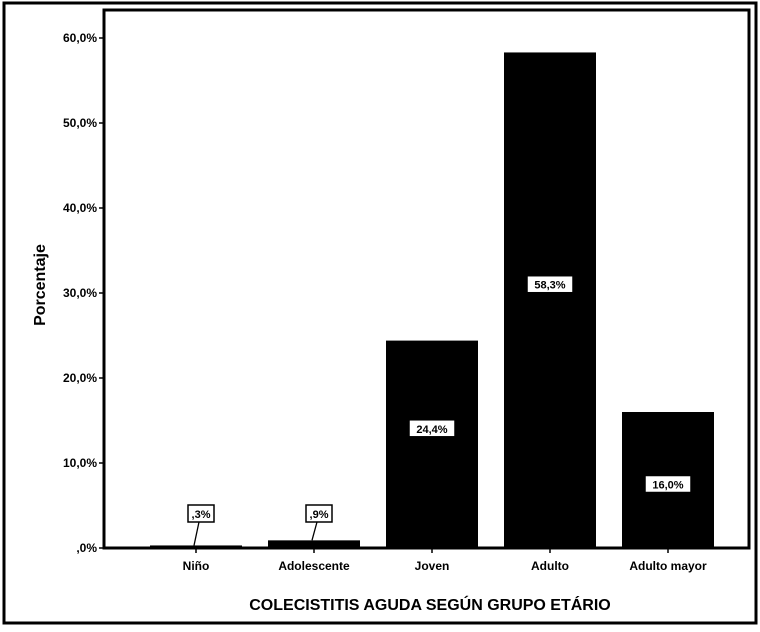 This screenshot has width=760, height=632. What do you see at coordinates (314, 566) in the screenshot?
I see `x-tick-label: Adolescente` at bounding box center [314, 566].